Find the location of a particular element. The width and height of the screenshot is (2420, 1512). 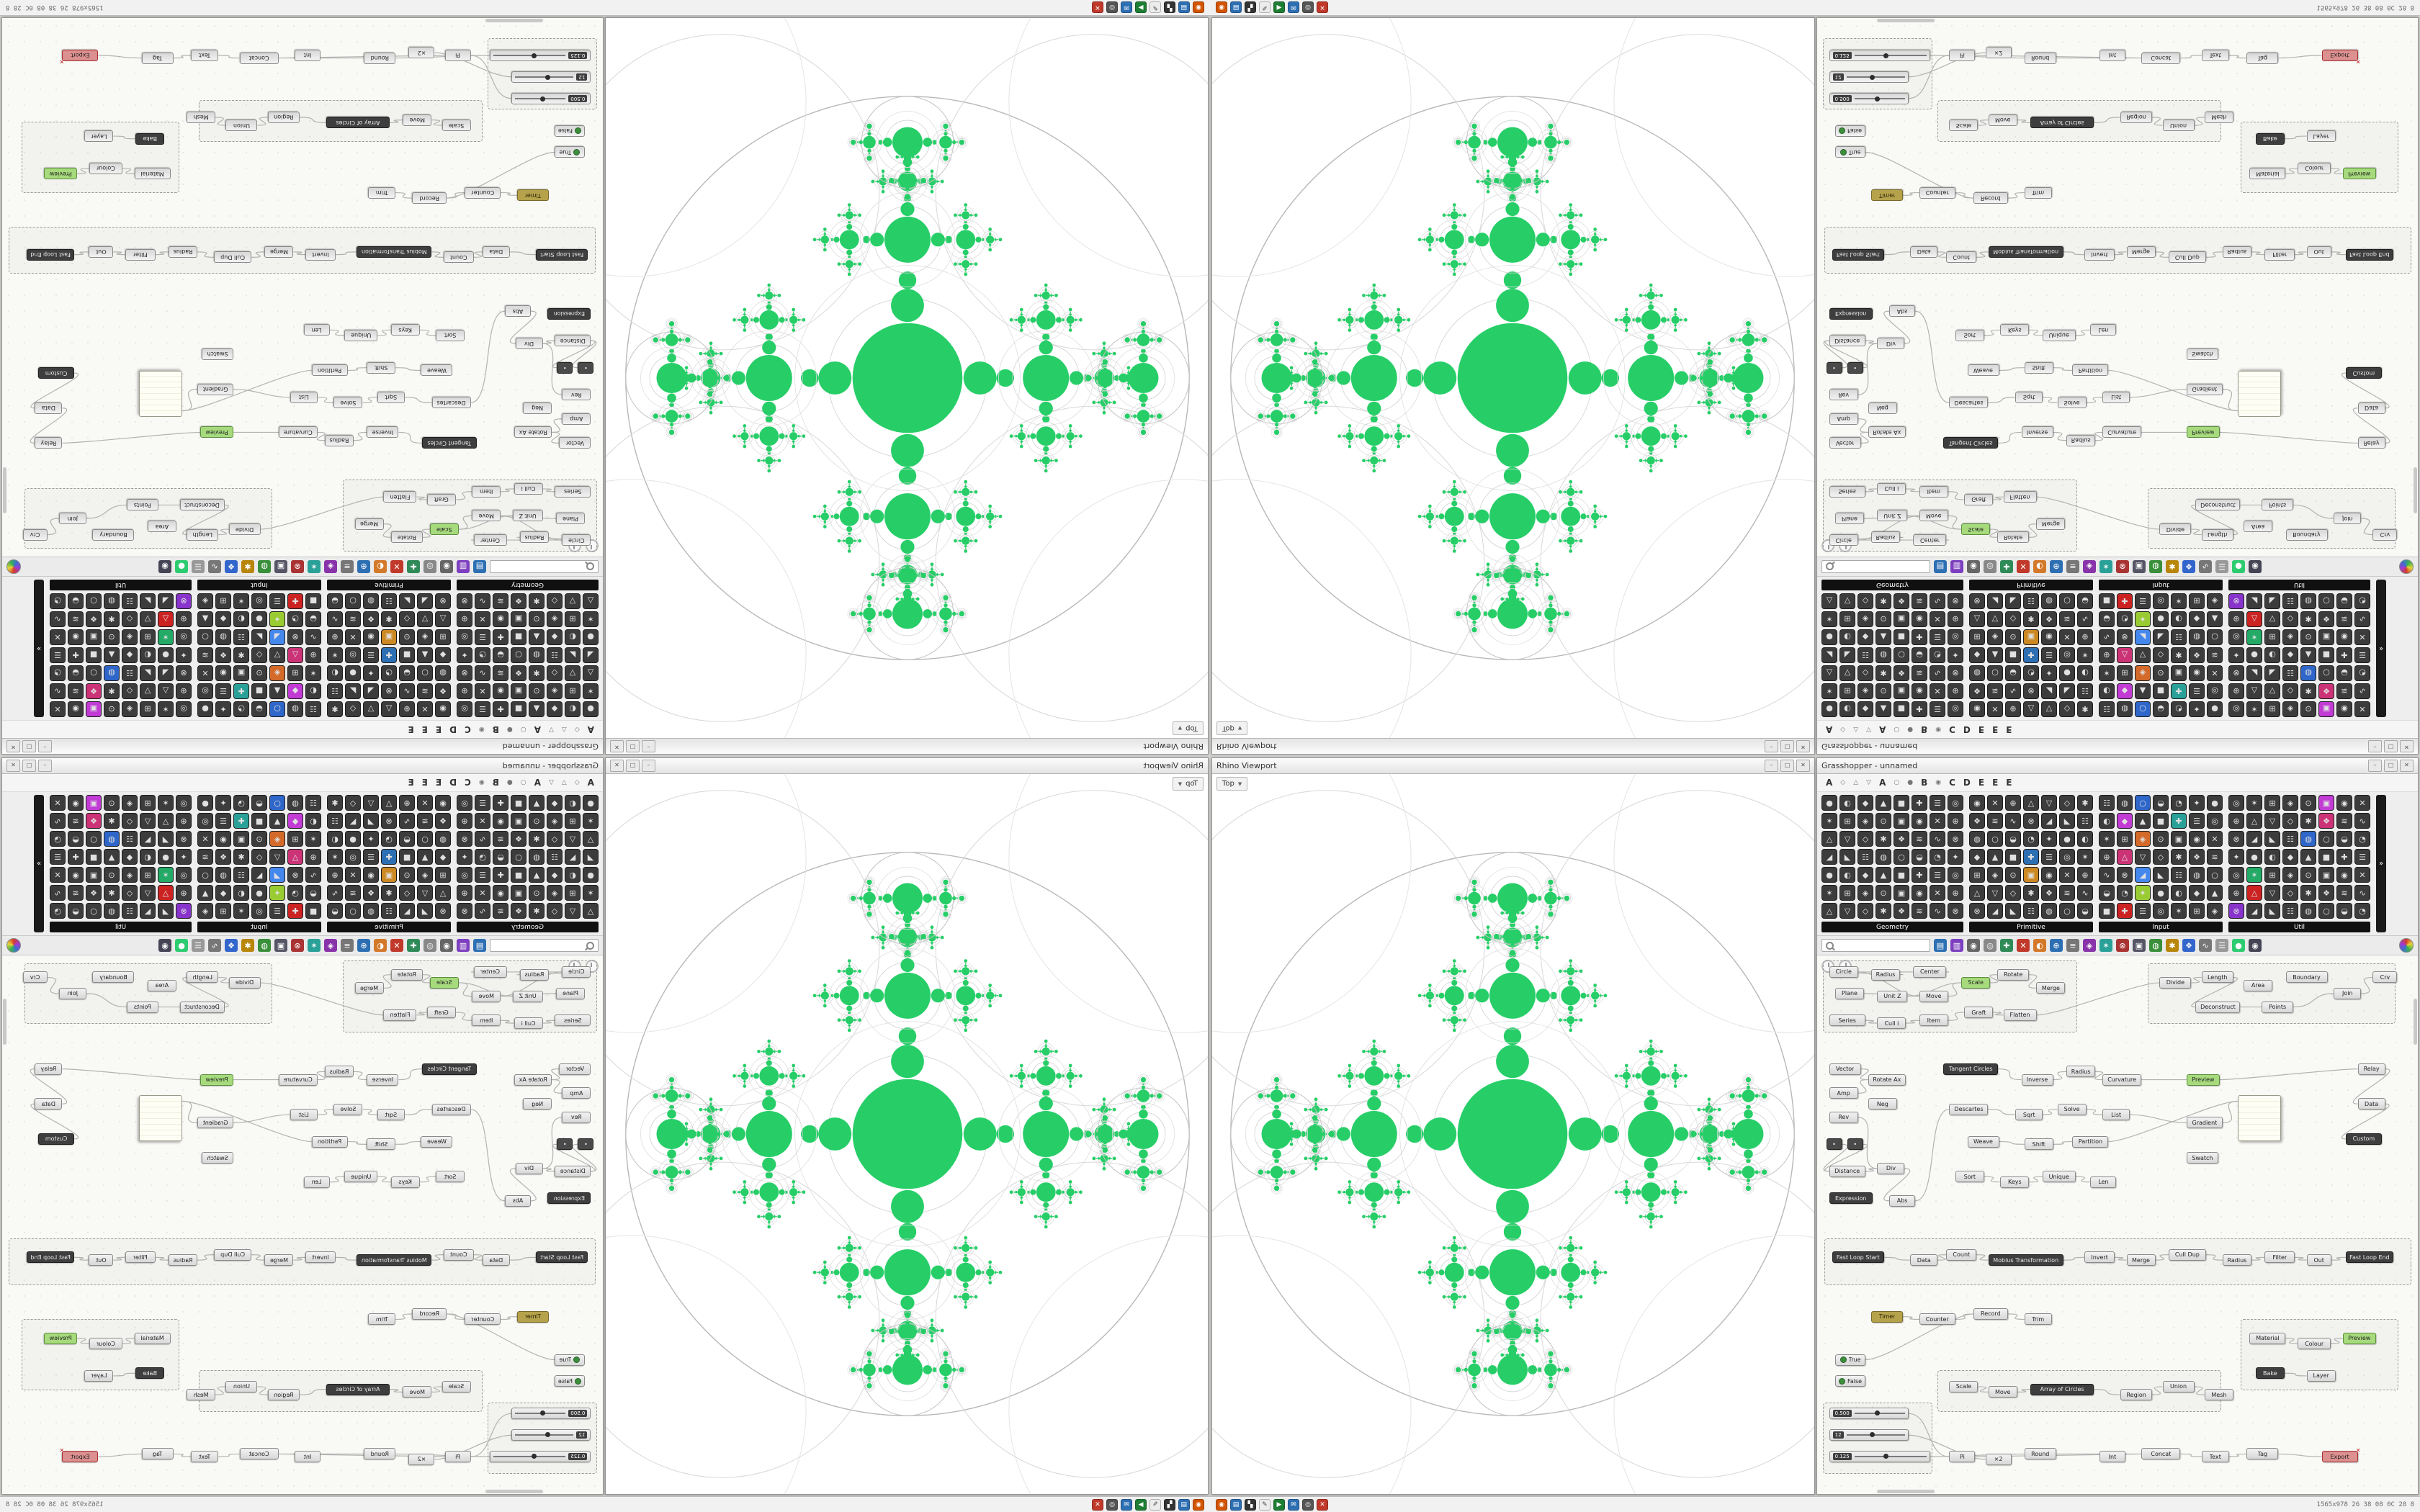

maximize-button: □ is located at coordinates (2391, 746).